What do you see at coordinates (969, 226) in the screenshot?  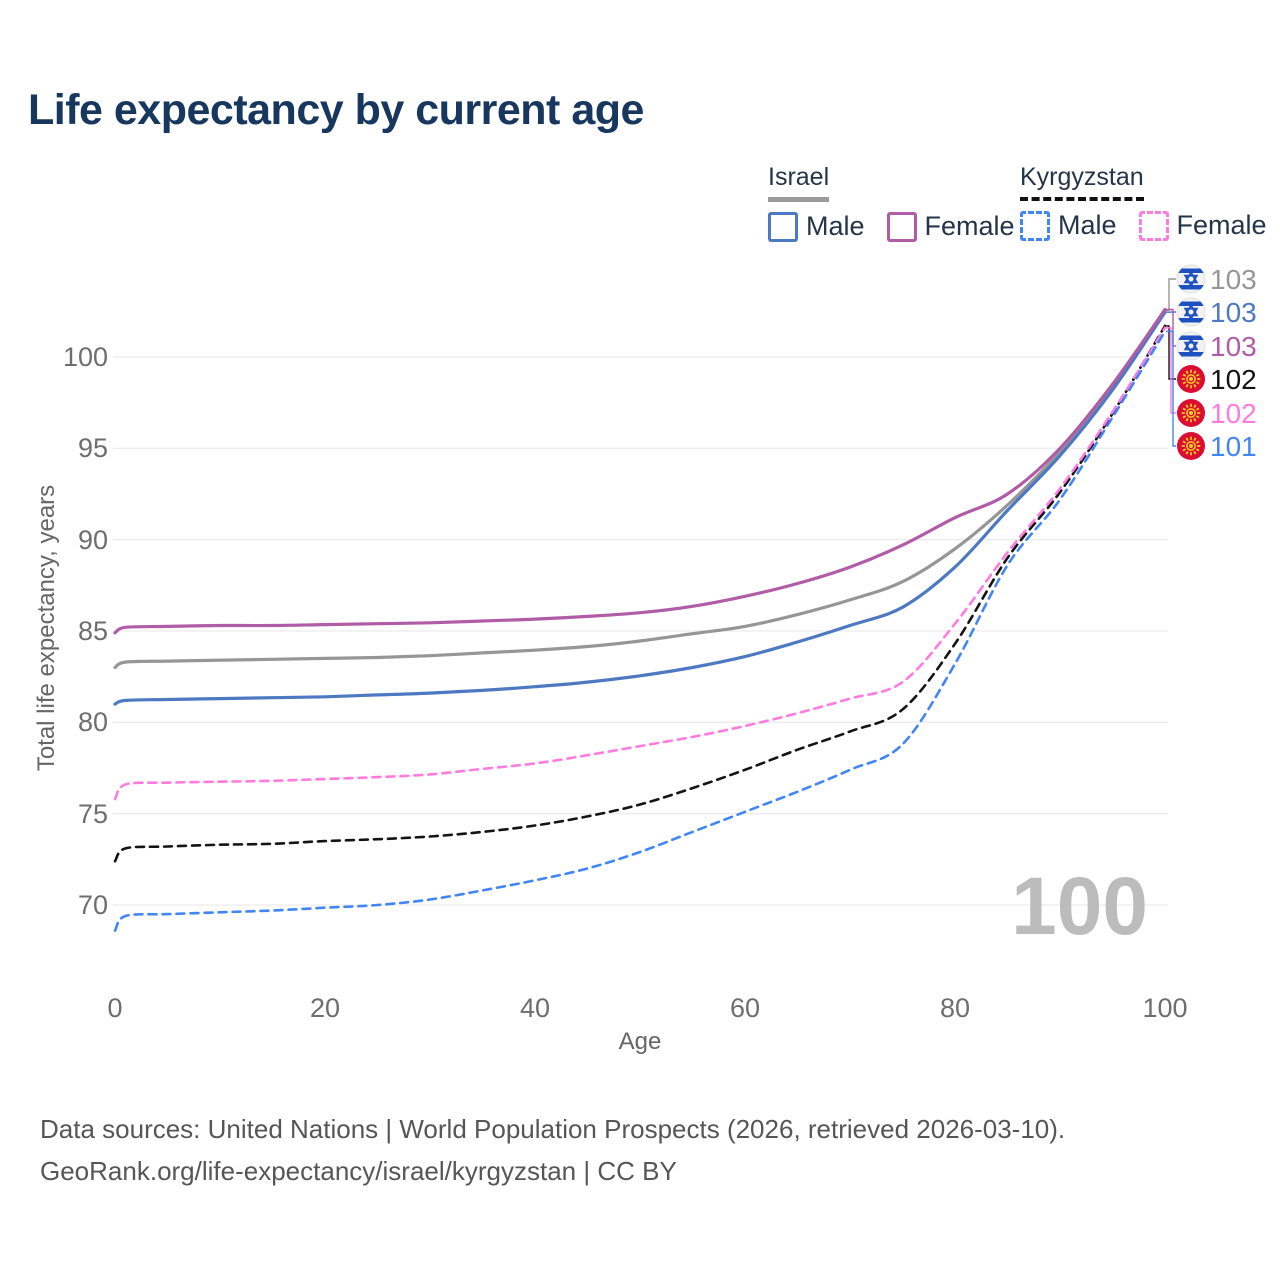 I see `legend-label-israel-female: Female` at bounding box center [969, 226].